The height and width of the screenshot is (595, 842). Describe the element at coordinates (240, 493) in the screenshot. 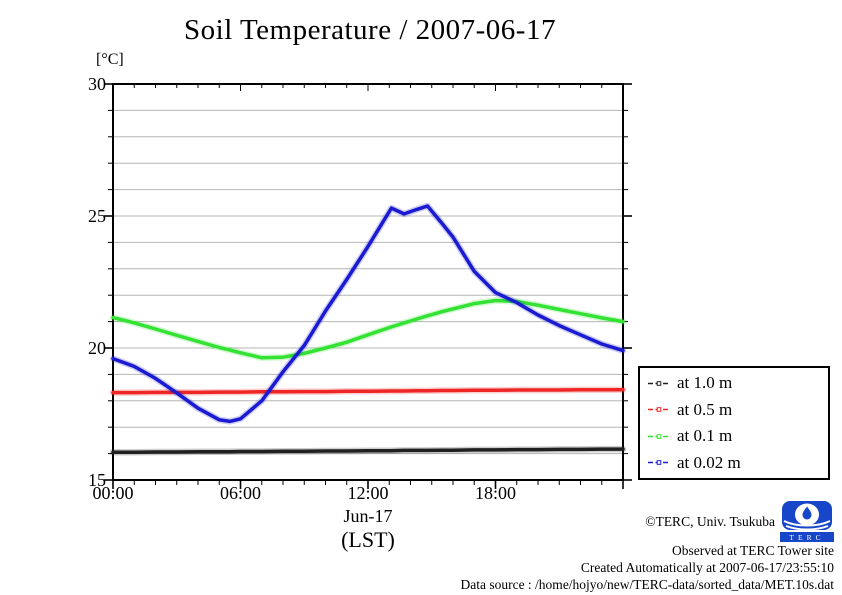

I see `x-tick-label: 06:00` at that location.